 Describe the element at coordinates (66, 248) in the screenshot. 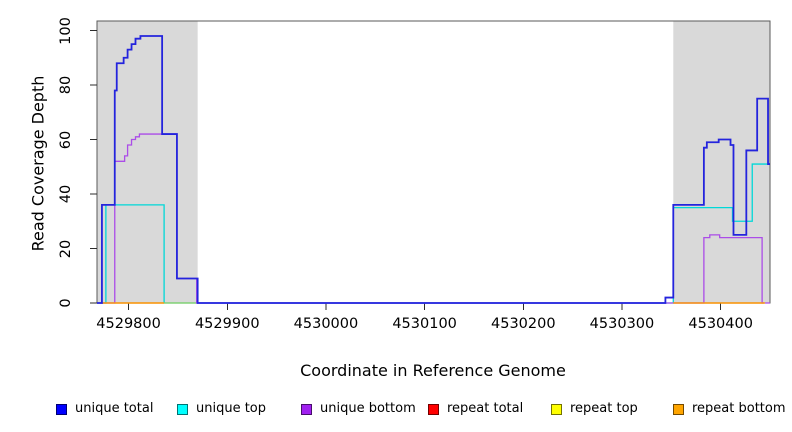

I see `y-tick-label: 20` at that location.